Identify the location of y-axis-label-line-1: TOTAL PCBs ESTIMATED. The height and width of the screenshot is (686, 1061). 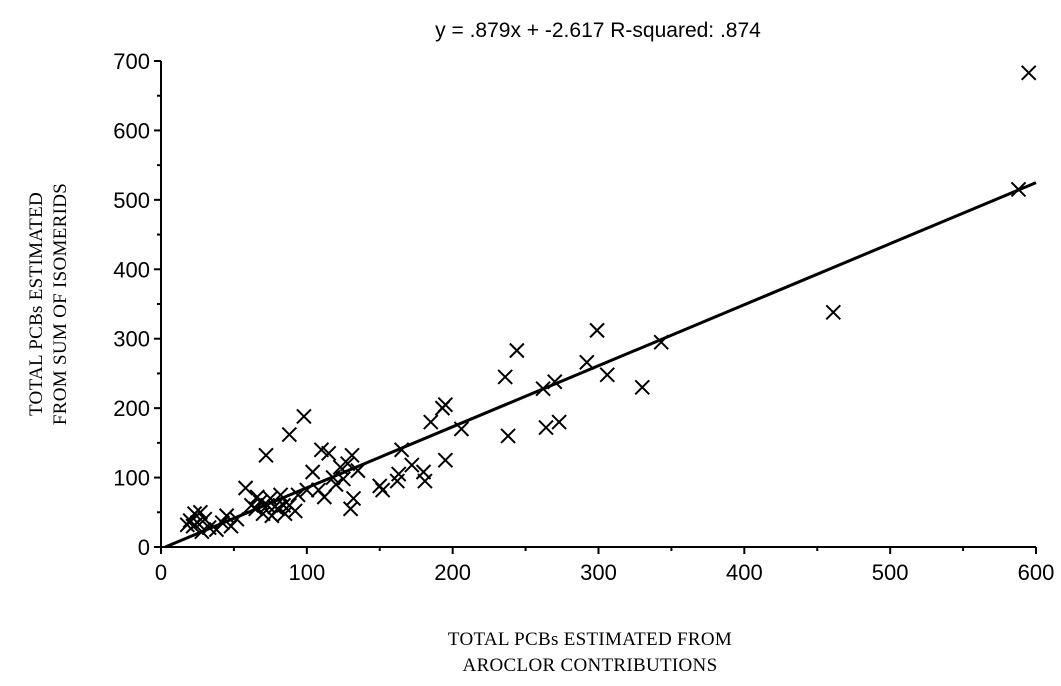
(36, 304).